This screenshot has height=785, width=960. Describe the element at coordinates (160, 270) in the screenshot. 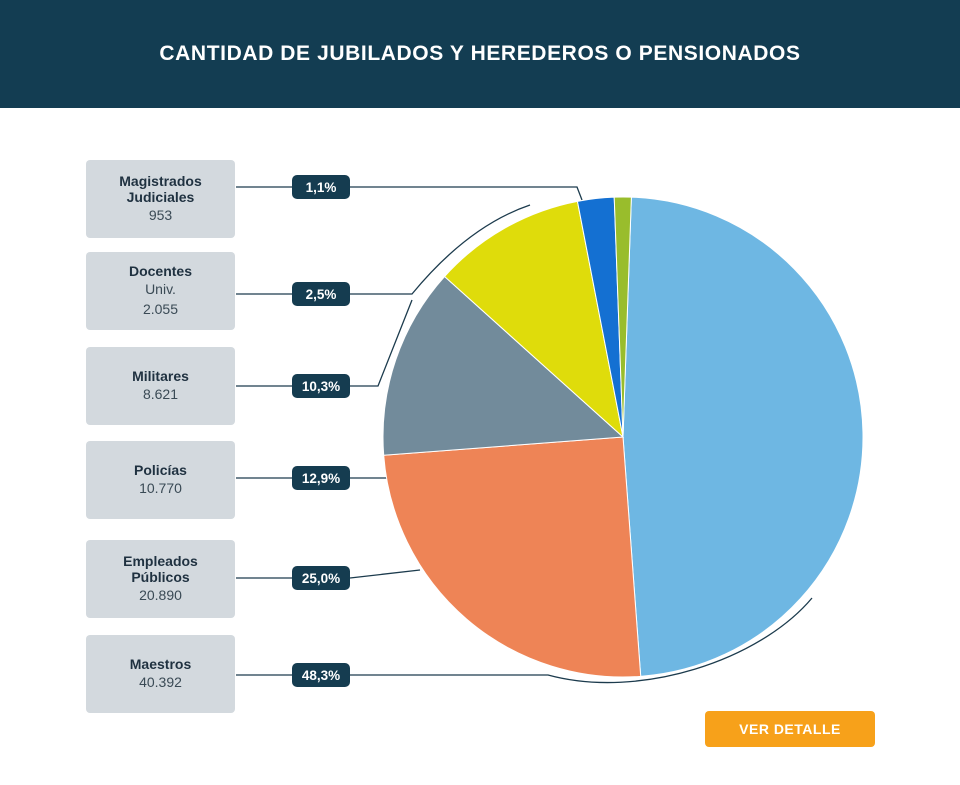

I see `category-name: Docentes` at that location.